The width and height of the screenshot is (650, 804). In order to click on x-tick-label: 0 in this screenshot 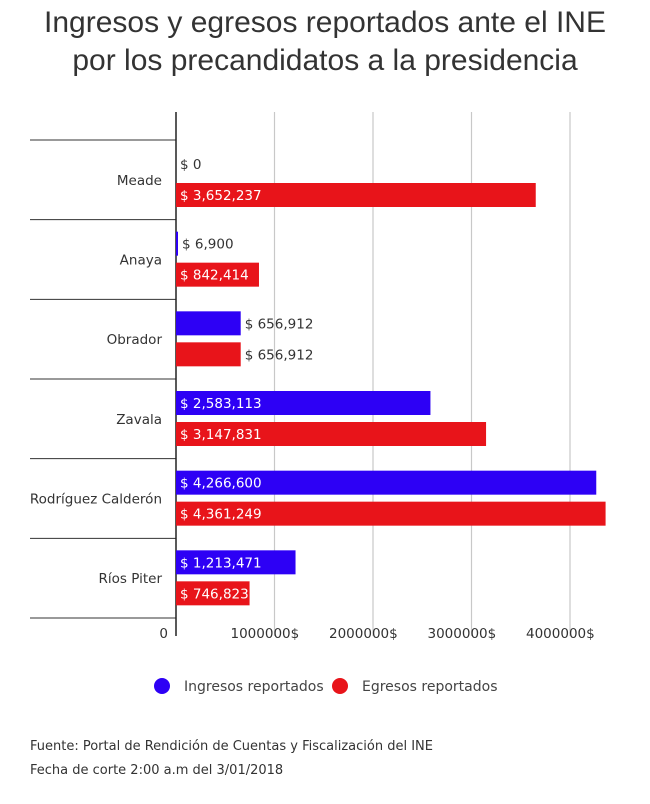, I will do `click(163, 634)`.